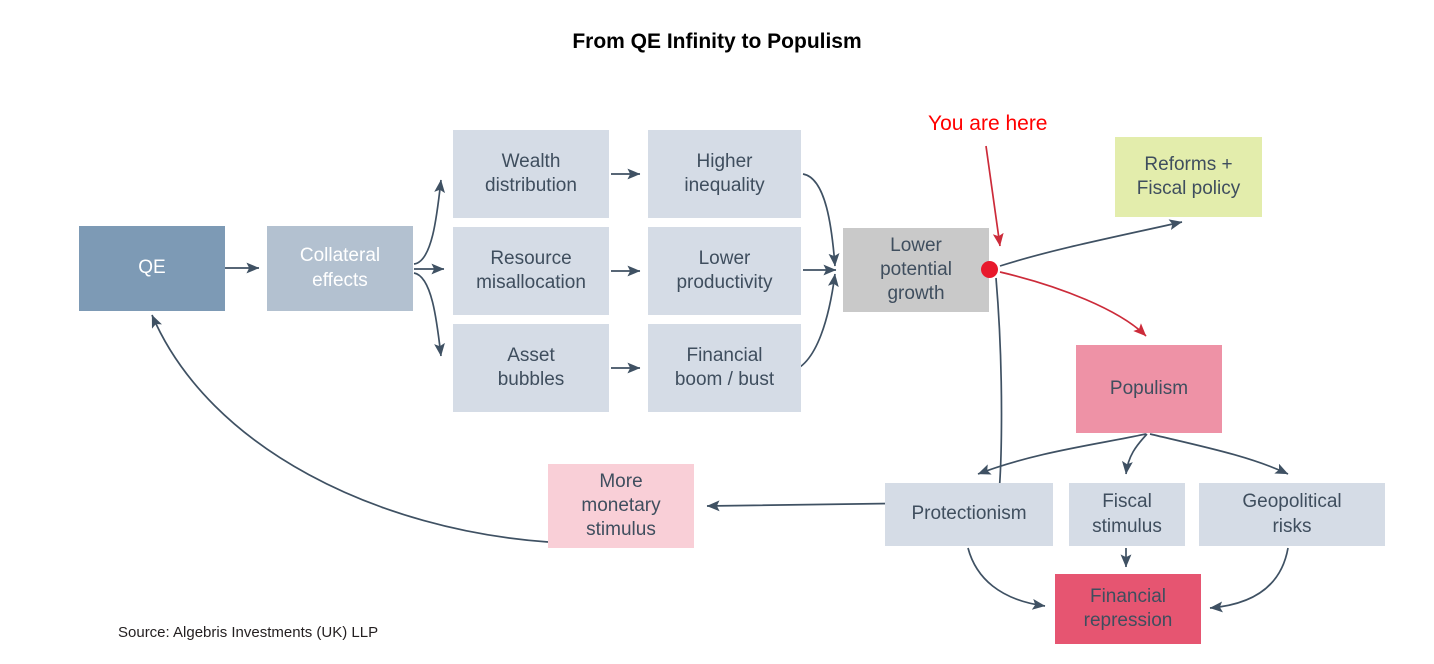 The width and height of the screenshot is (1434, 664). I want to click on edge-collateral-to-asset, so click(429, 314).